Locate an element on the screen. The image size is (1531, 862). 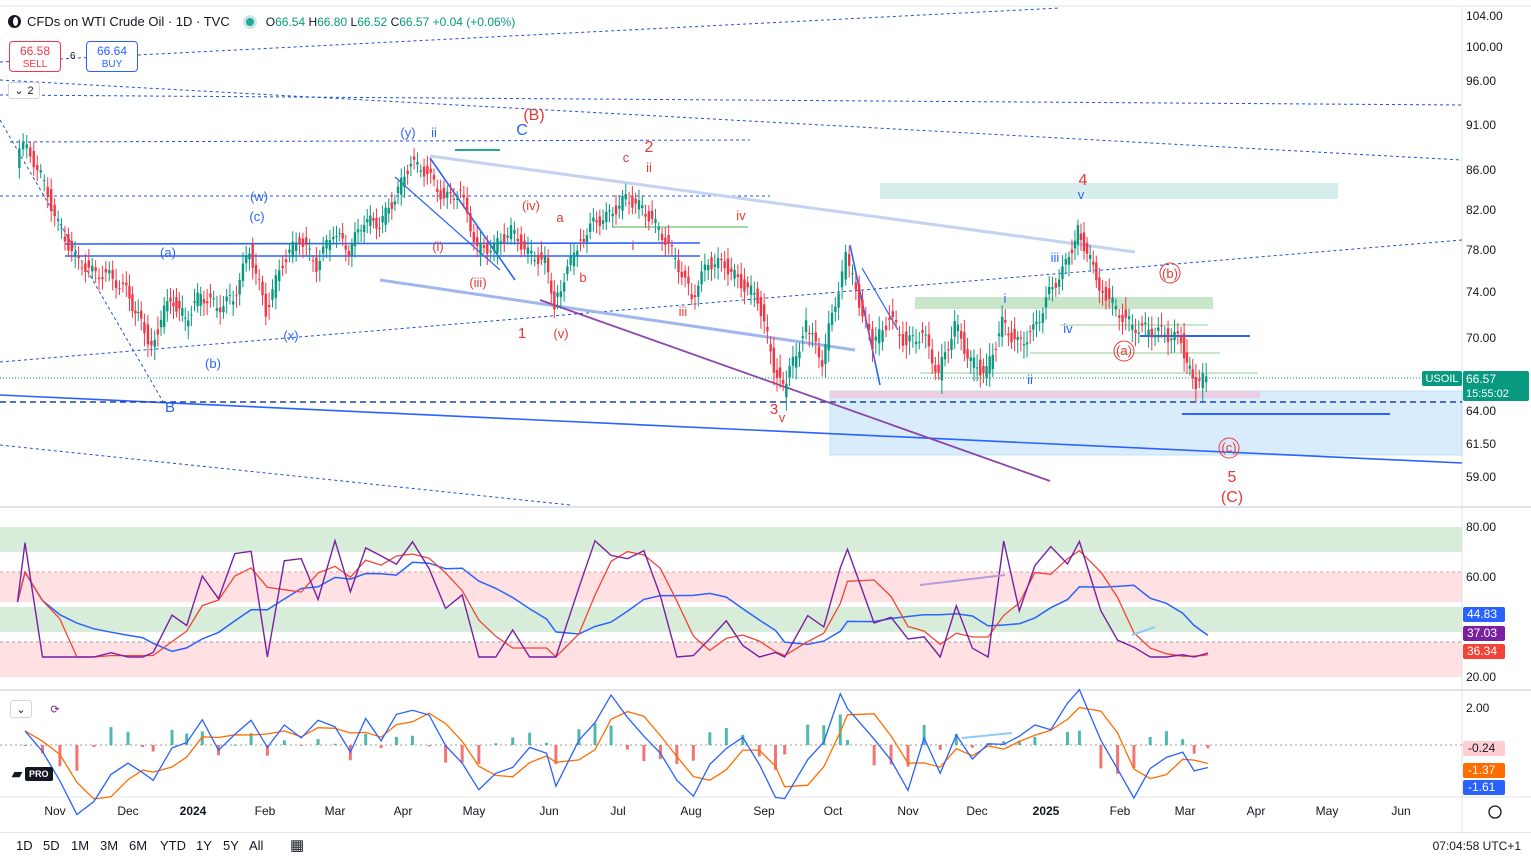
rsi-bb-basis-line is located at coordinates (612, 607).